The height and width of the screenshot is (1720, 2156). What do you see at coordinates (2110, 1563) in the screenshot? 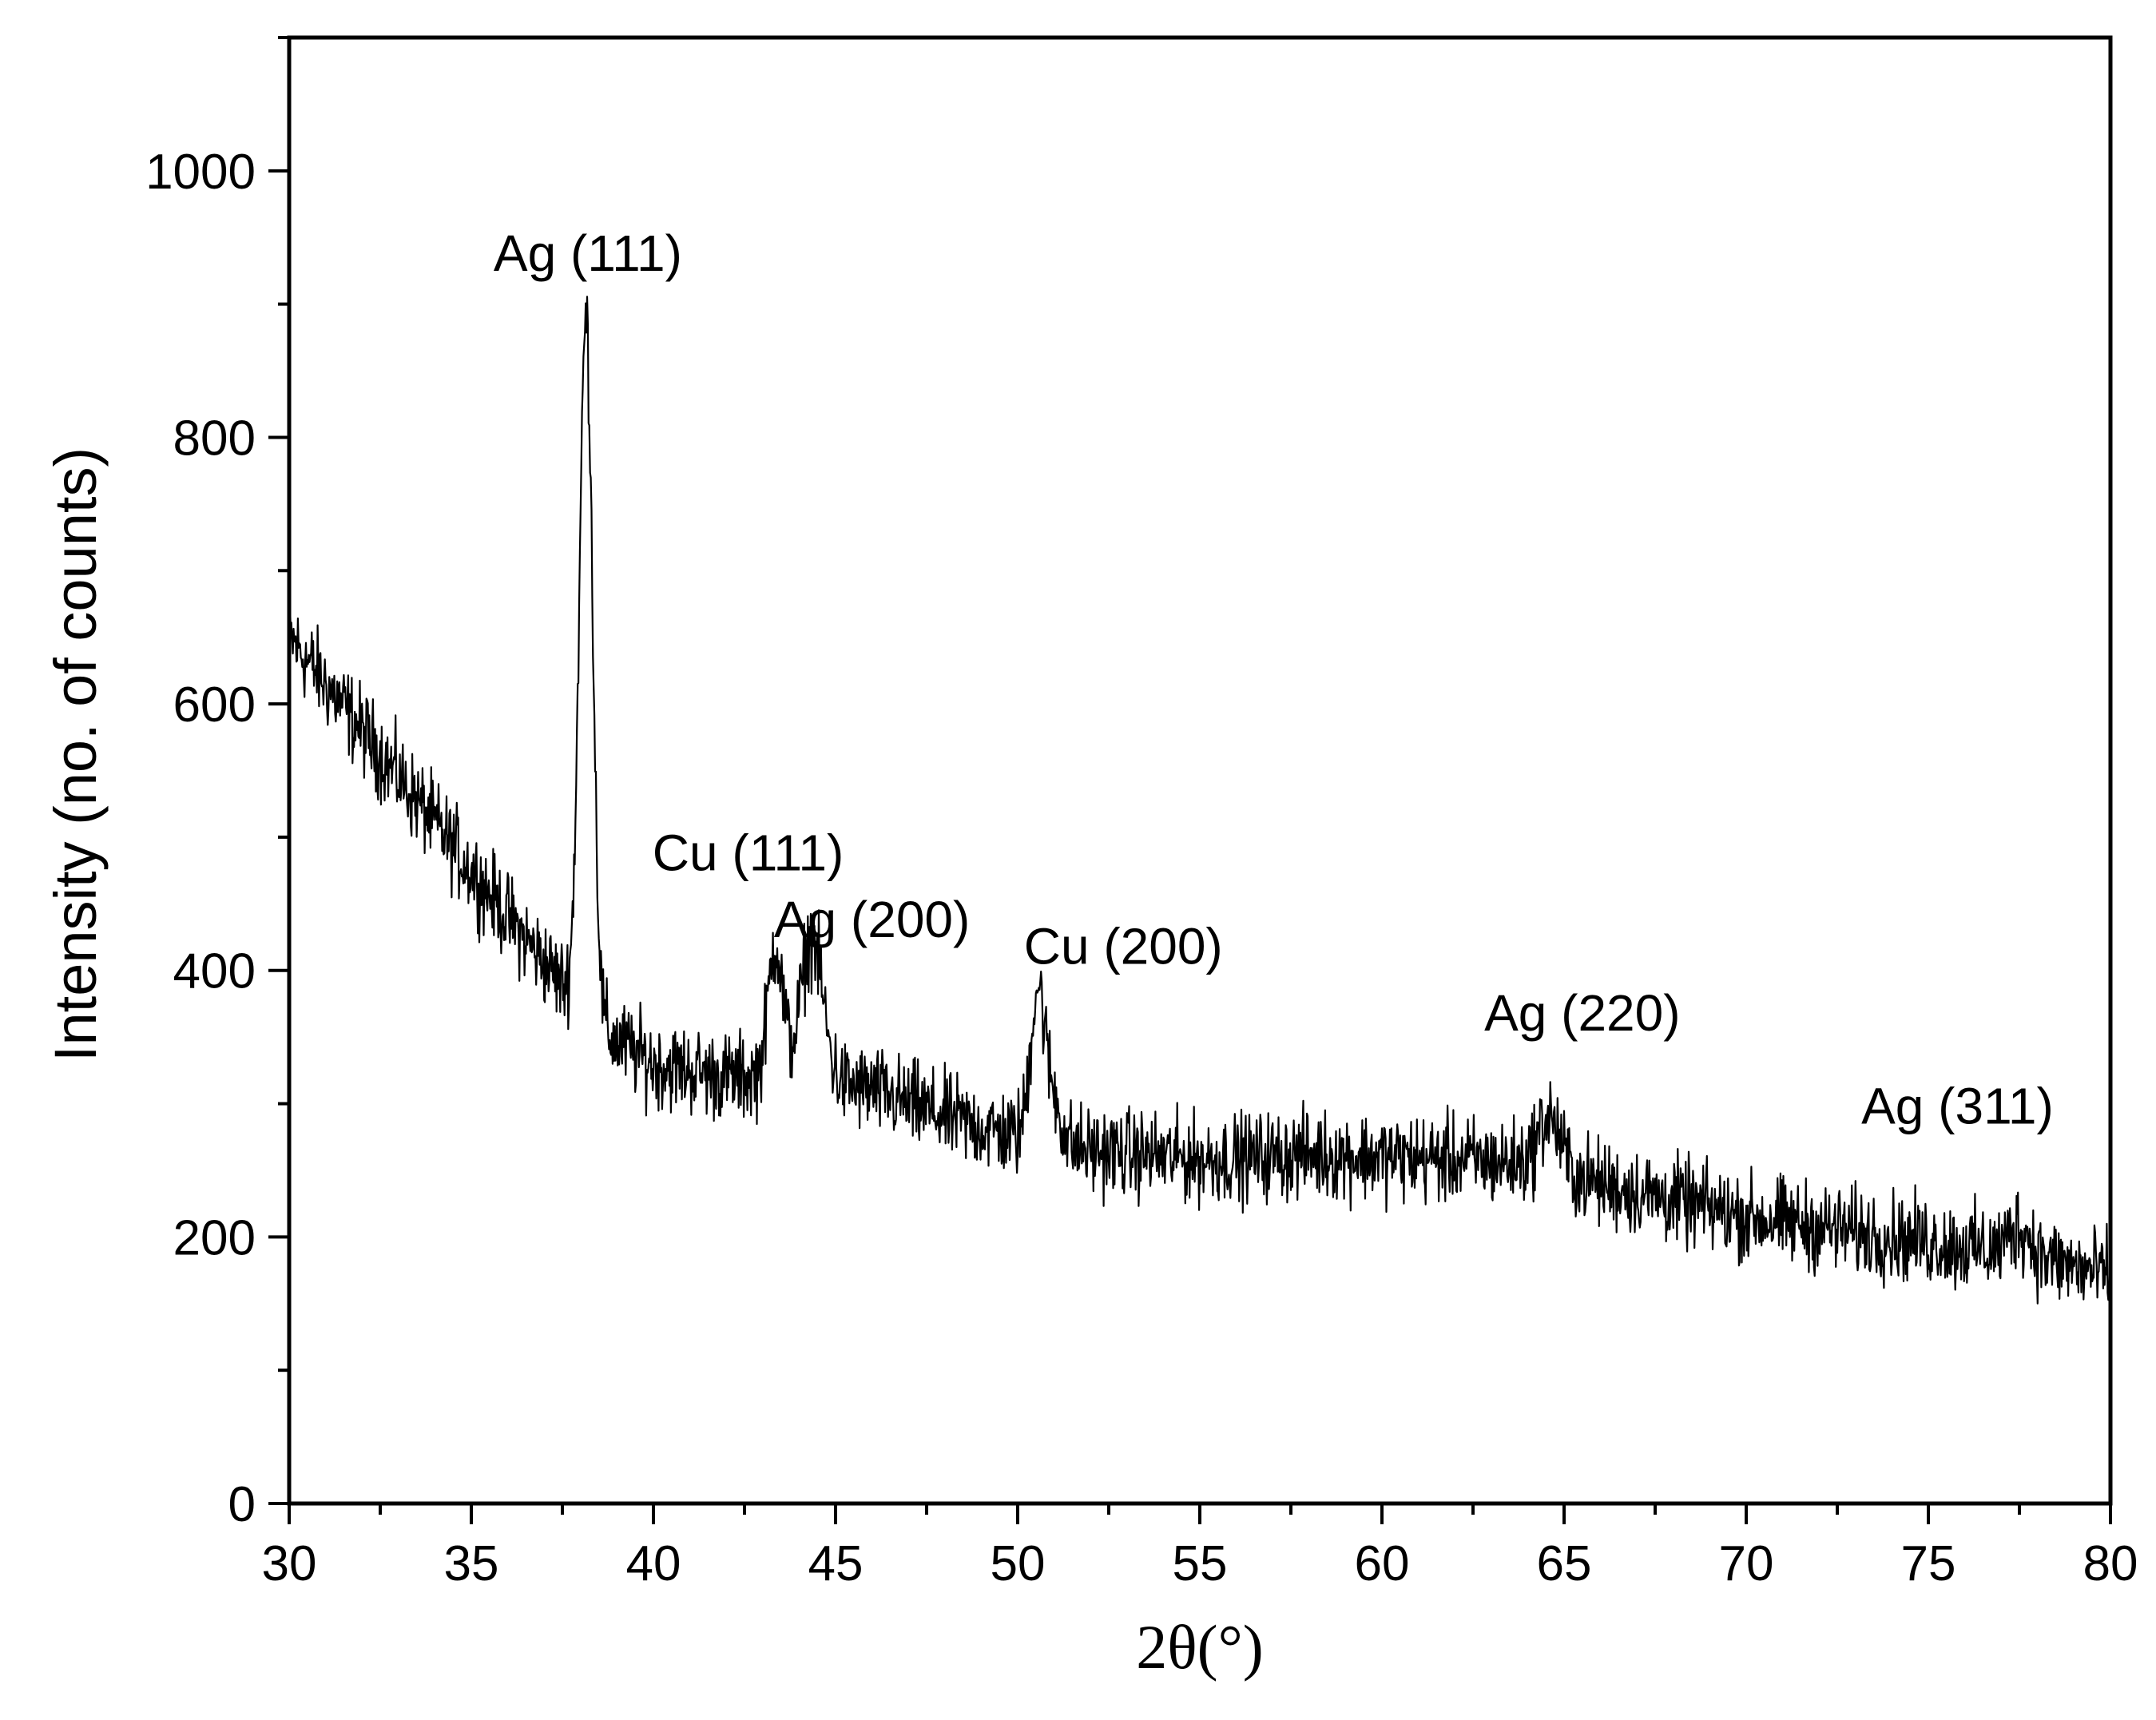
I see `x-tick-label: 80` at bounding box center [2110, 1563].